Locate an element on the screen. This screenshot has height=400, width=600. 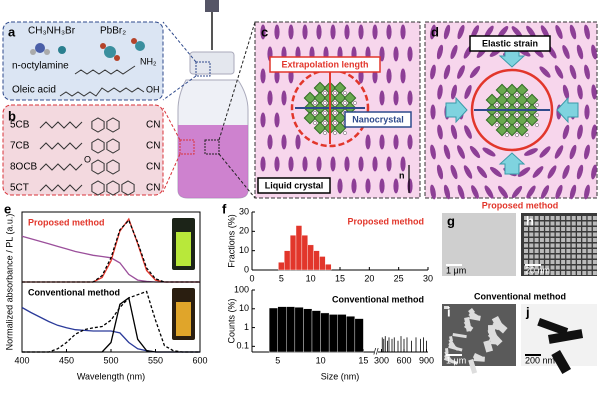
spectrum-line is located at coordinates (111, 324).